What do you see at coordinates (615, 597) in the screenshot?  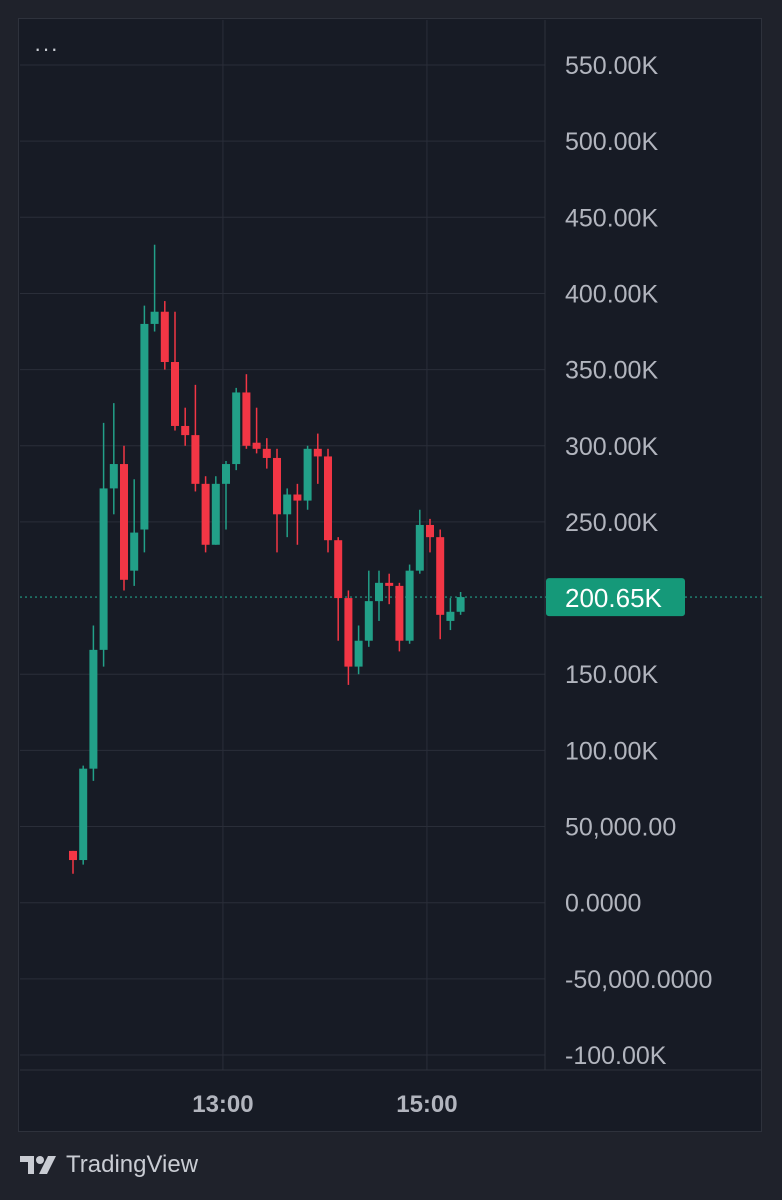 I see `last-price-badge` at bounding box center [615, 597].